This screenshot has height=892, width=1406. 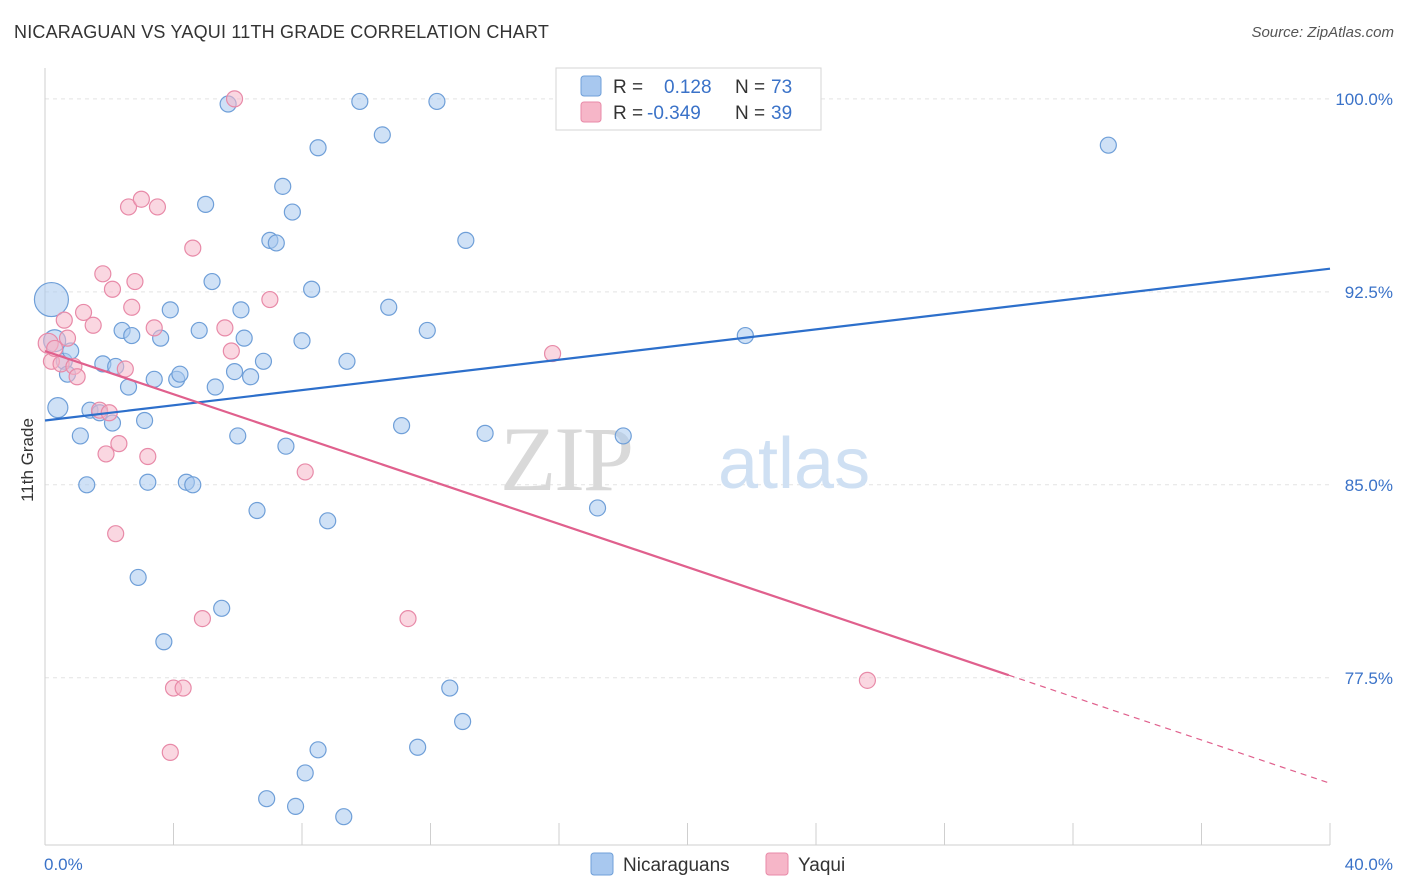 What do you see at coordinates (750, 87) in the screenshot?
I see `legend-n-label-blue: N =` at bounding box center [750, 87].